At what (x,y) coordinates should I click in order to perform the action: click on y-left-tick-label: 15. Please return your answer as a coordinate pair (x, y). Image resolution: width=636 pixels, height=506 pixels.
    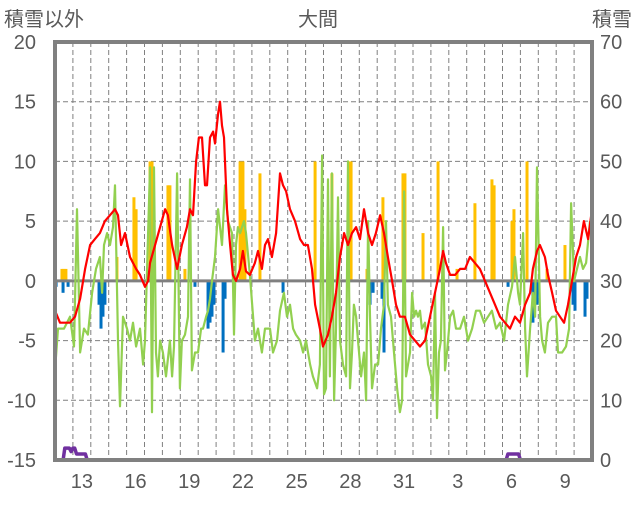
    Looking at the image, I should click on (25, 103).